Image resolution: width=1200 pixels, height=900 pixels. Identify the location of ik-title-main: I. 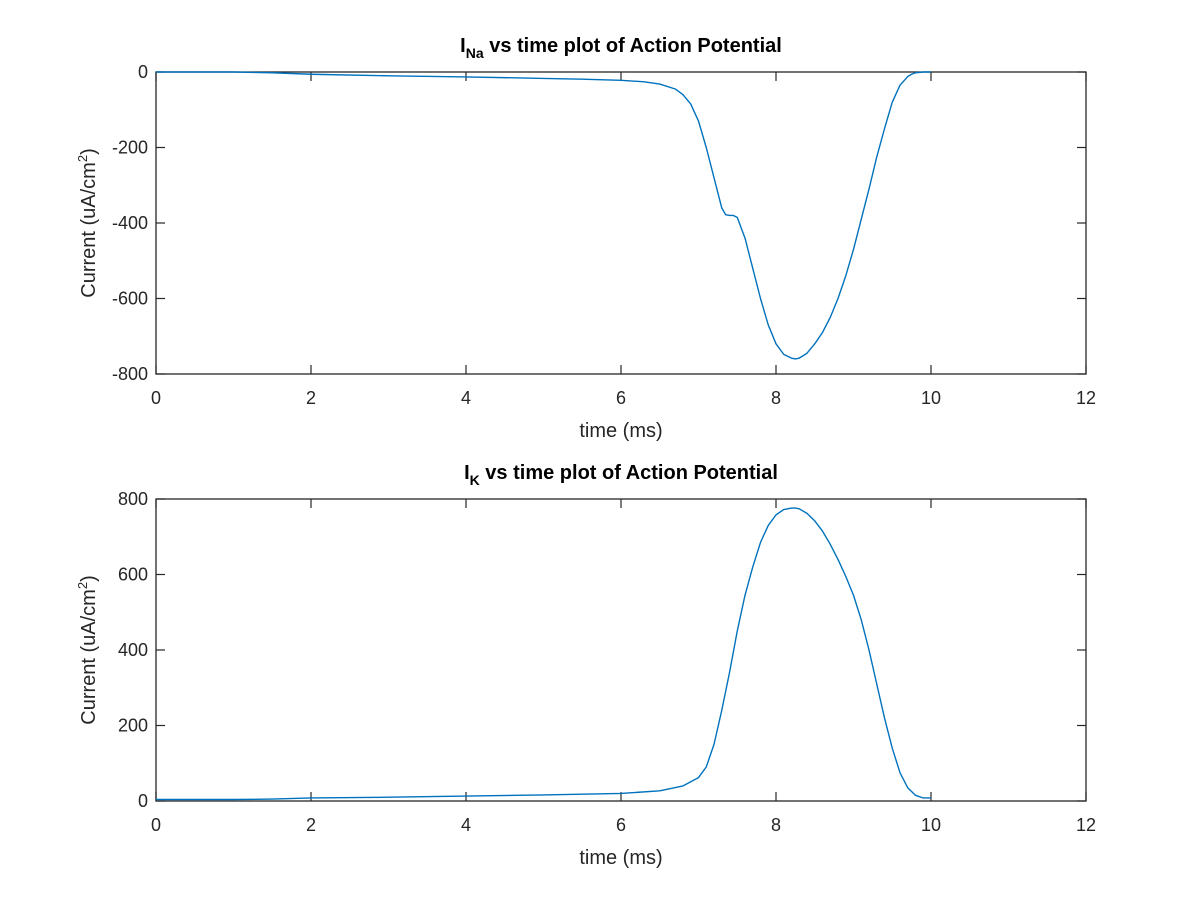
(467, 473).